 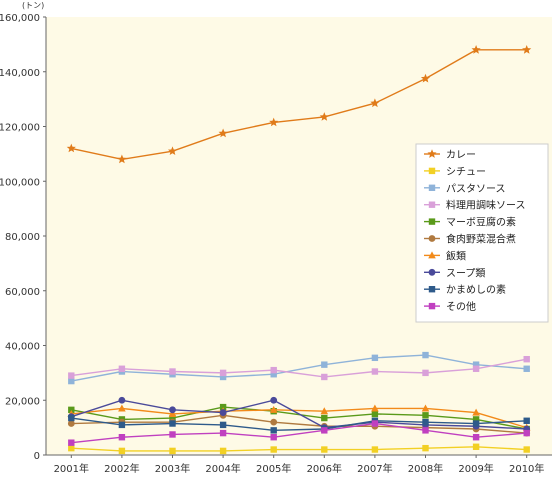 I want to click on series-group, so click(x=299, y=368).